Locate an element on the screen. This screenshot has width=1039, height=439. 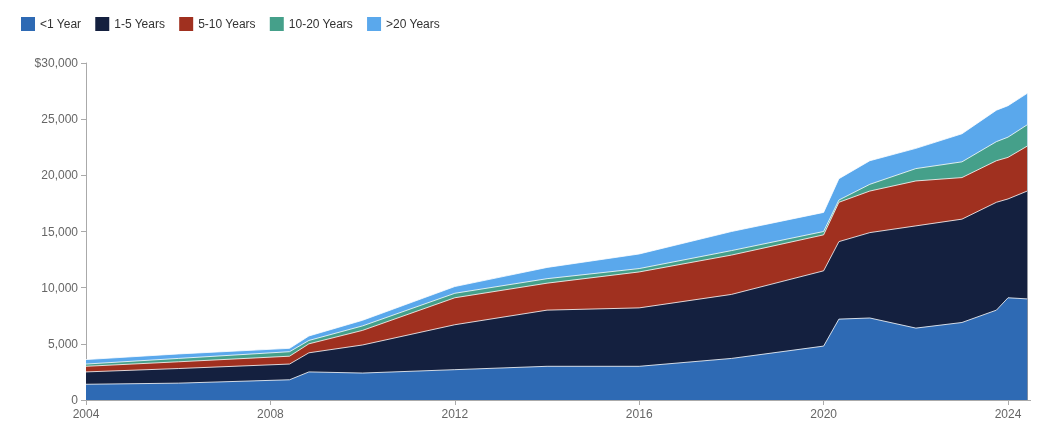
x-tick-label: 2008 is located at coordinates (271, 414).